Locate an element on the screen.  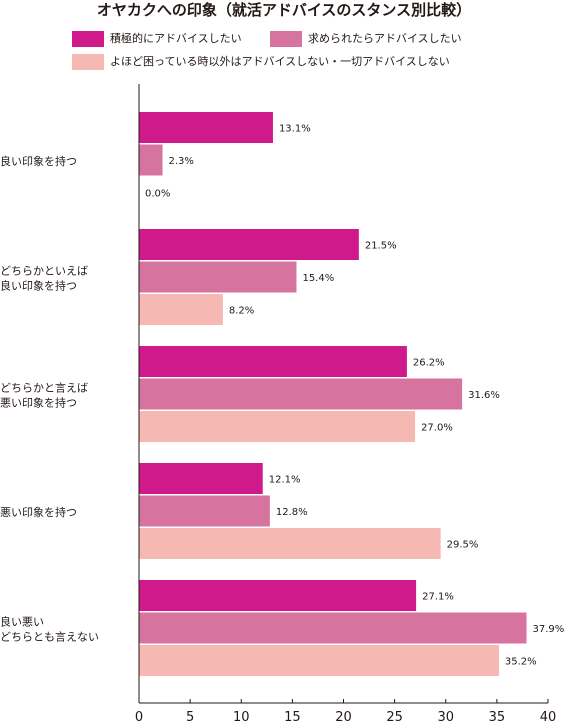
value-label-1-series-2: 2.3% is located at coordinates (181, 161).